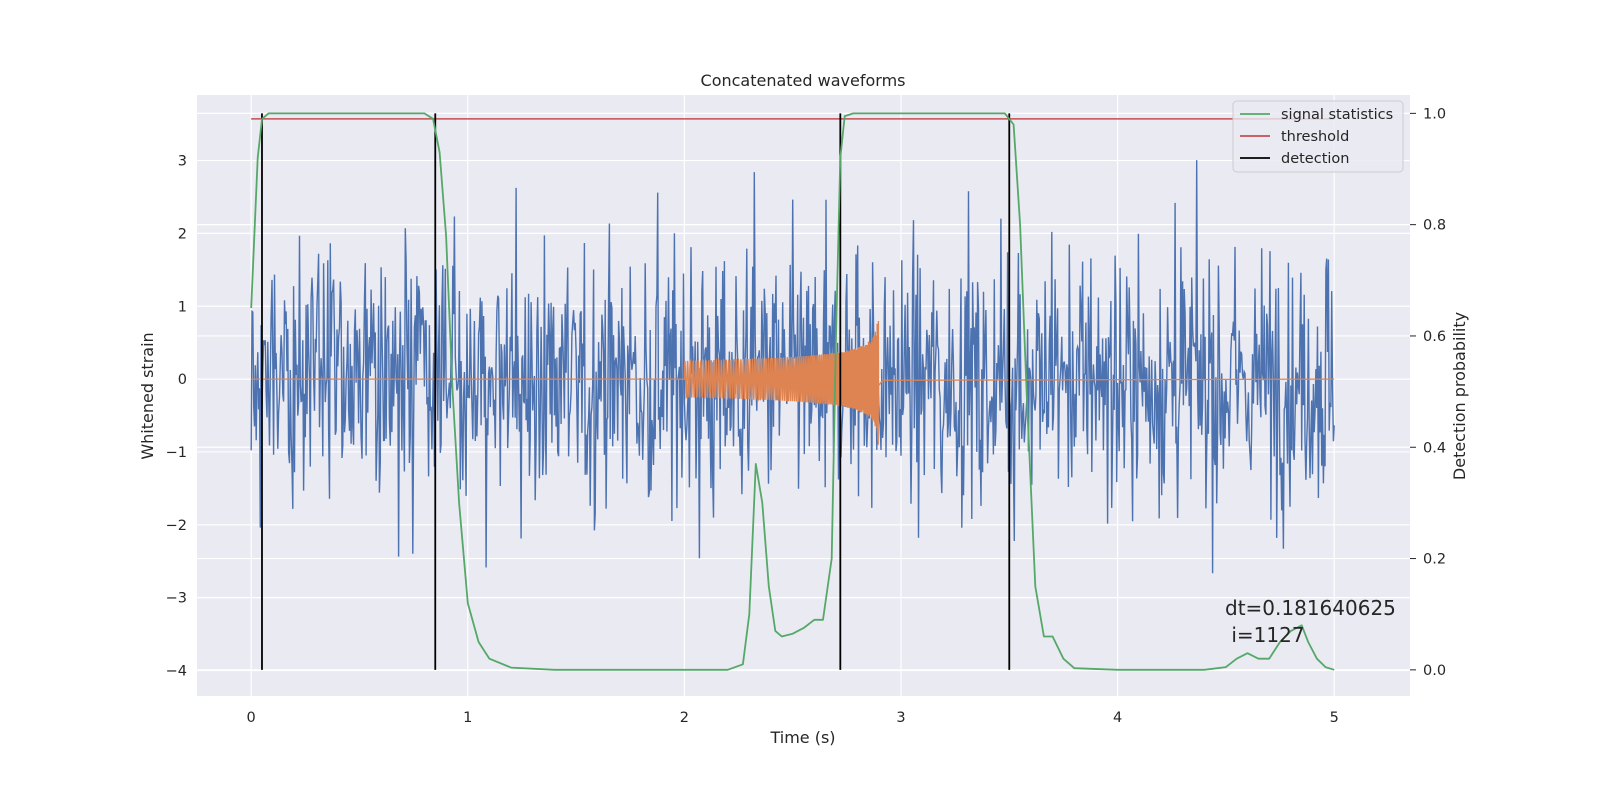  What do you see at coordinates (1434, 226) in the screenshot?
I see `y2-tick-label: 0.8` at bounding box center [1434, 226].